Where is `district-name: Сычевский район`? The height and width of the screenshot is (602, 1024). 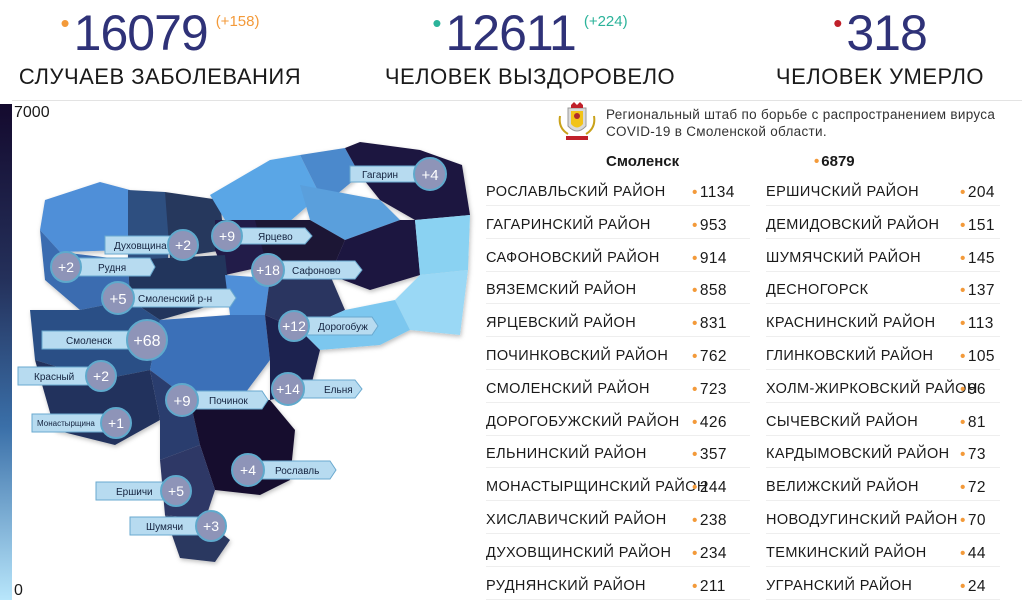 district-name: Сычевский район is located at coordinates (842, 421).